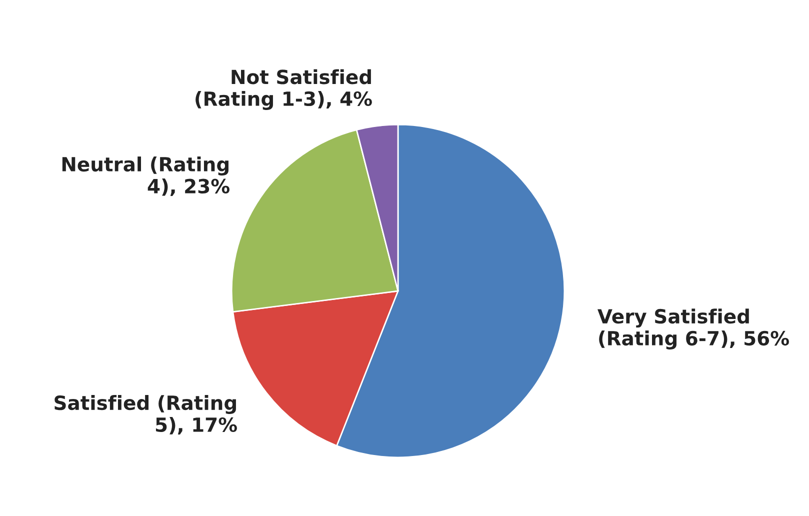 This screenshot has height=516, width=809. What do you see at coordinates (693, 329) in the screenshot?
I see `slice-label: Very Satisfied (Rating 6-7), 56%` at bounding box center [693, 329].